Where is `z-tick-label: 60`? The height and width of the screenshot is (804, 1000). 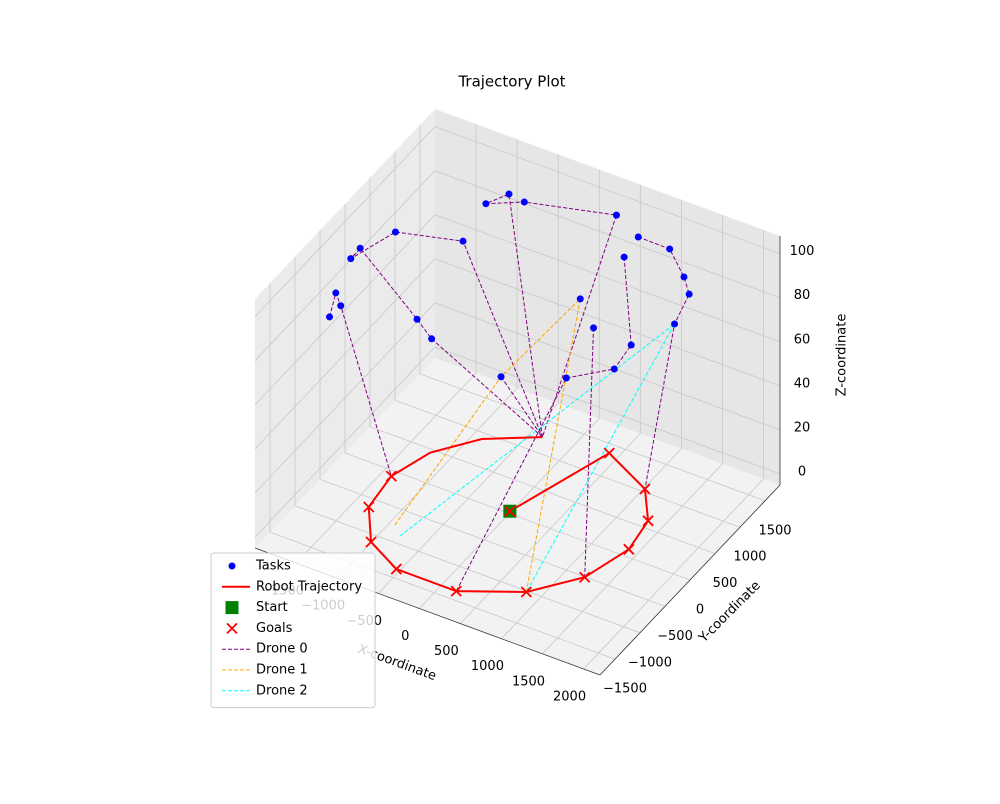
z-tick-label: 60 is located at coordinates (802, 339).